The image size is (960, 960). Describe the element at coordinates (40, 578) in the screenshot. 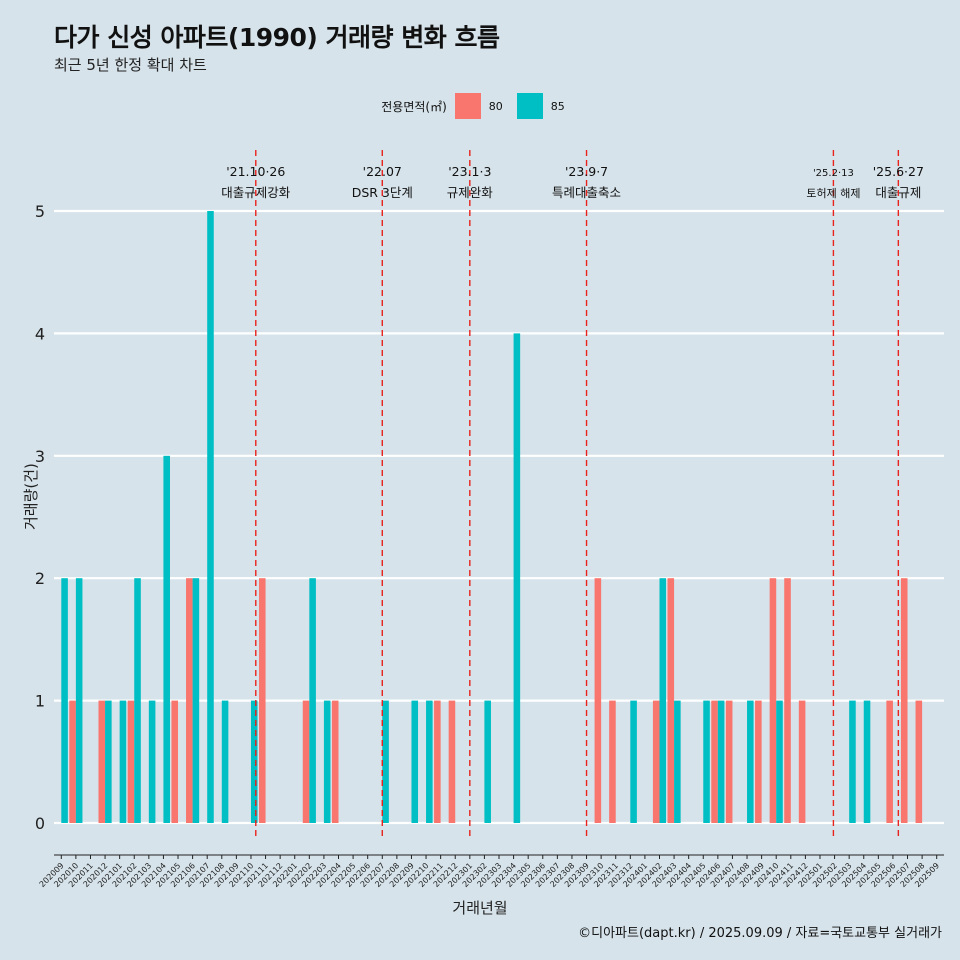

I see `y-tick-label-2: 2` at that location.